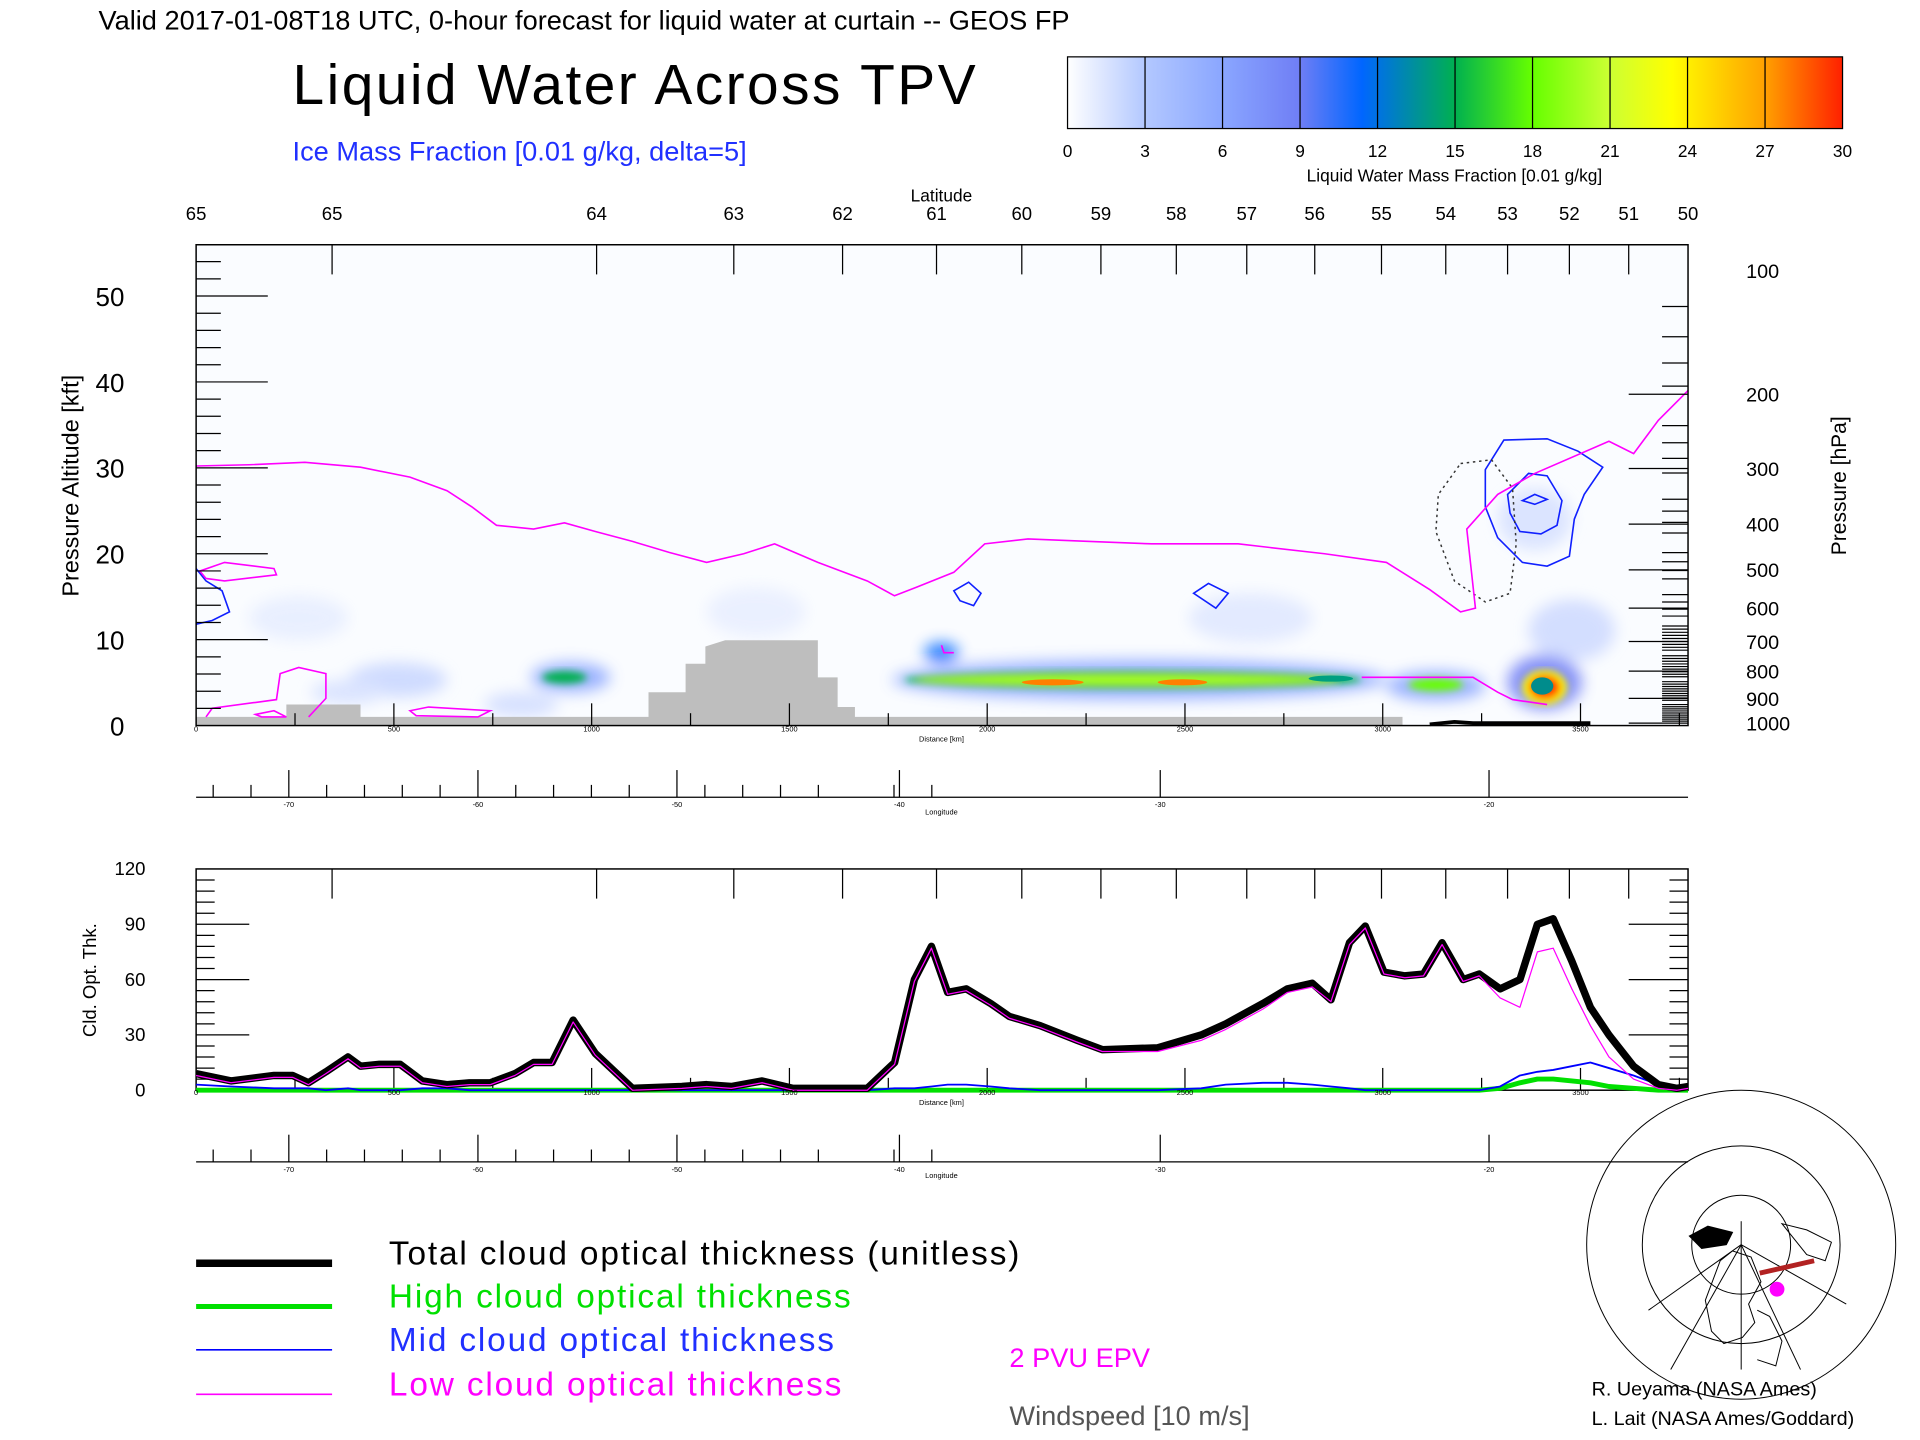 The height and width of the screenshot is (1440, 1920). Describe the element at coordinates (1510, 723) in the screenshot. I see `terrain-black-segment` at that location.